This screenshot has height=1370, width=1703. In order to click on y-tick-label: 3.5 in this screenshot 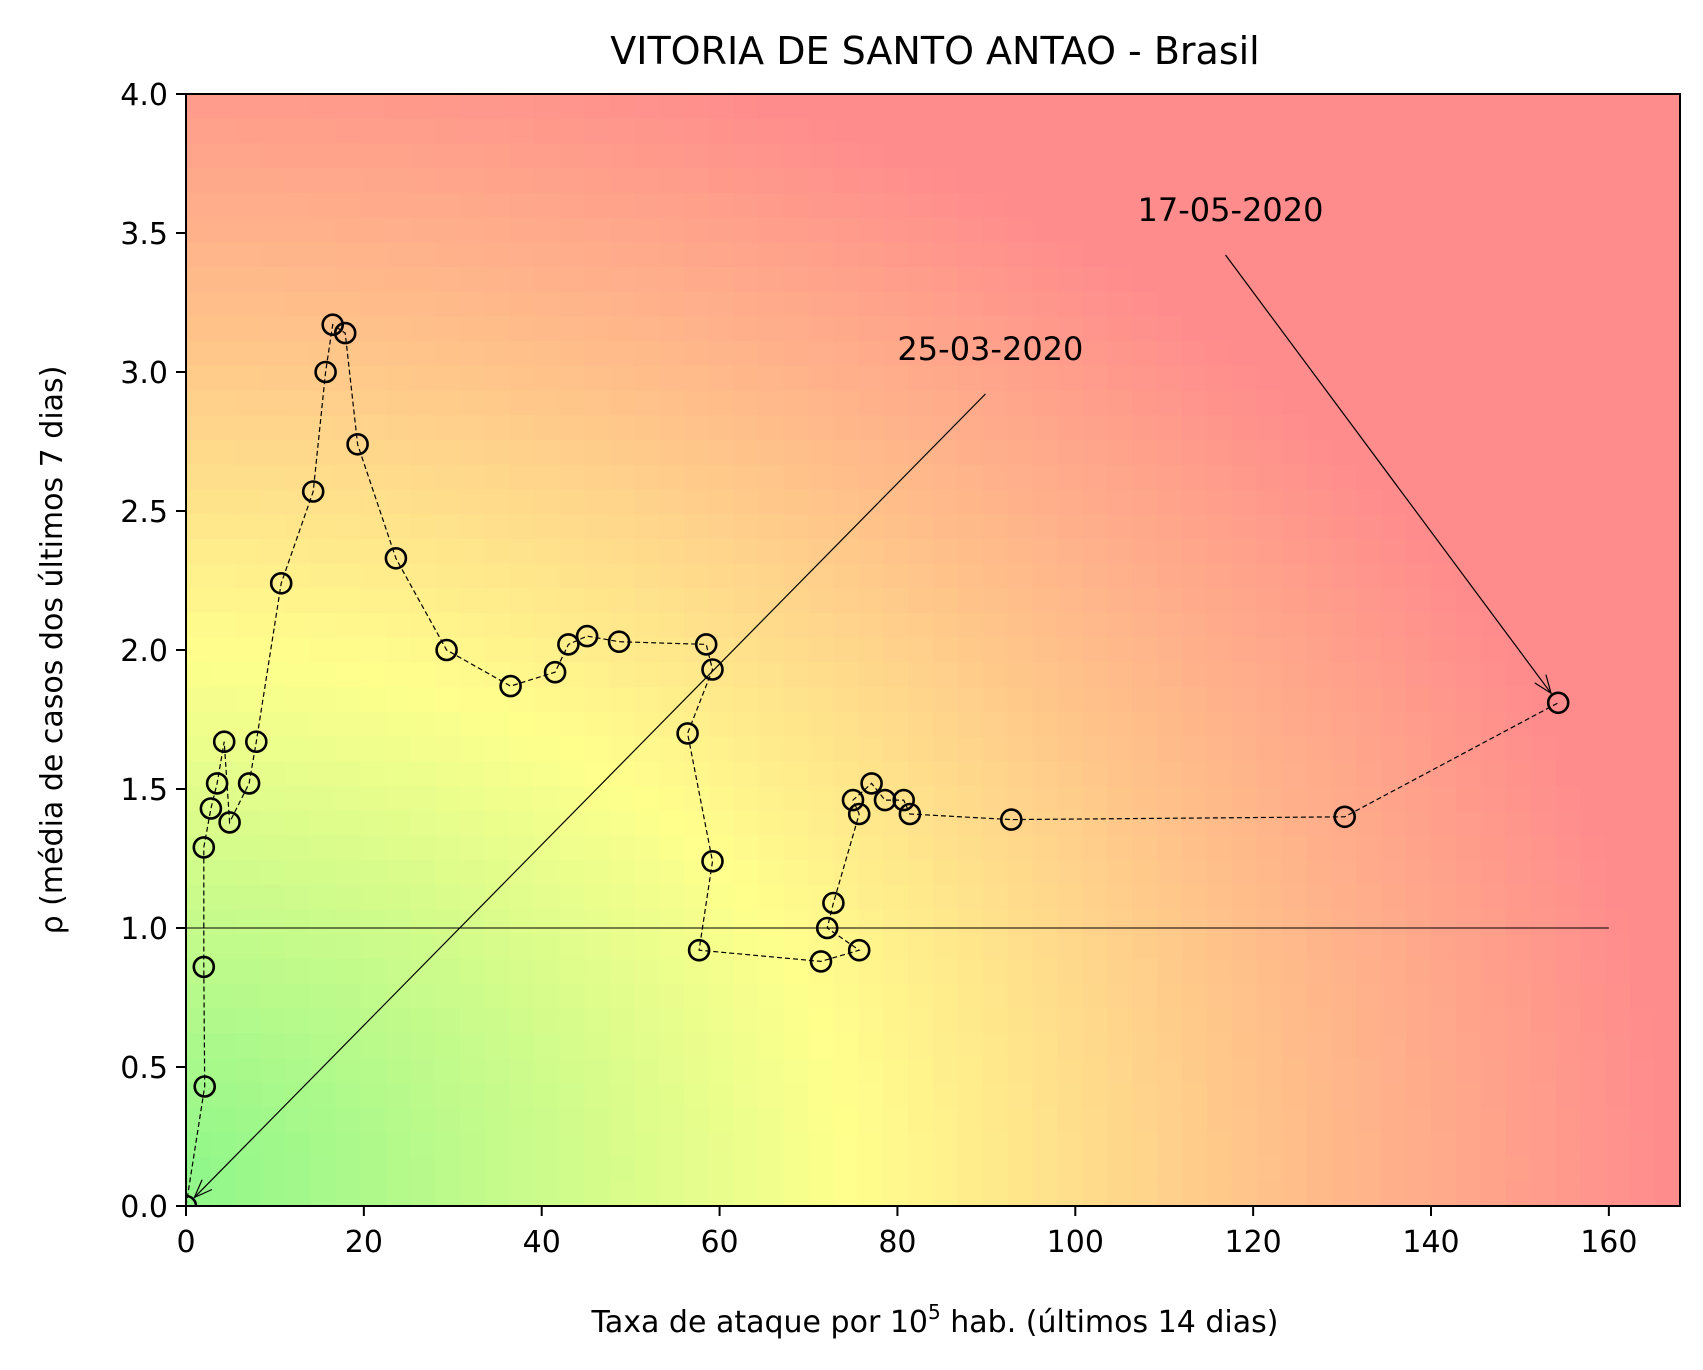, I will do `click(144, 234)`.